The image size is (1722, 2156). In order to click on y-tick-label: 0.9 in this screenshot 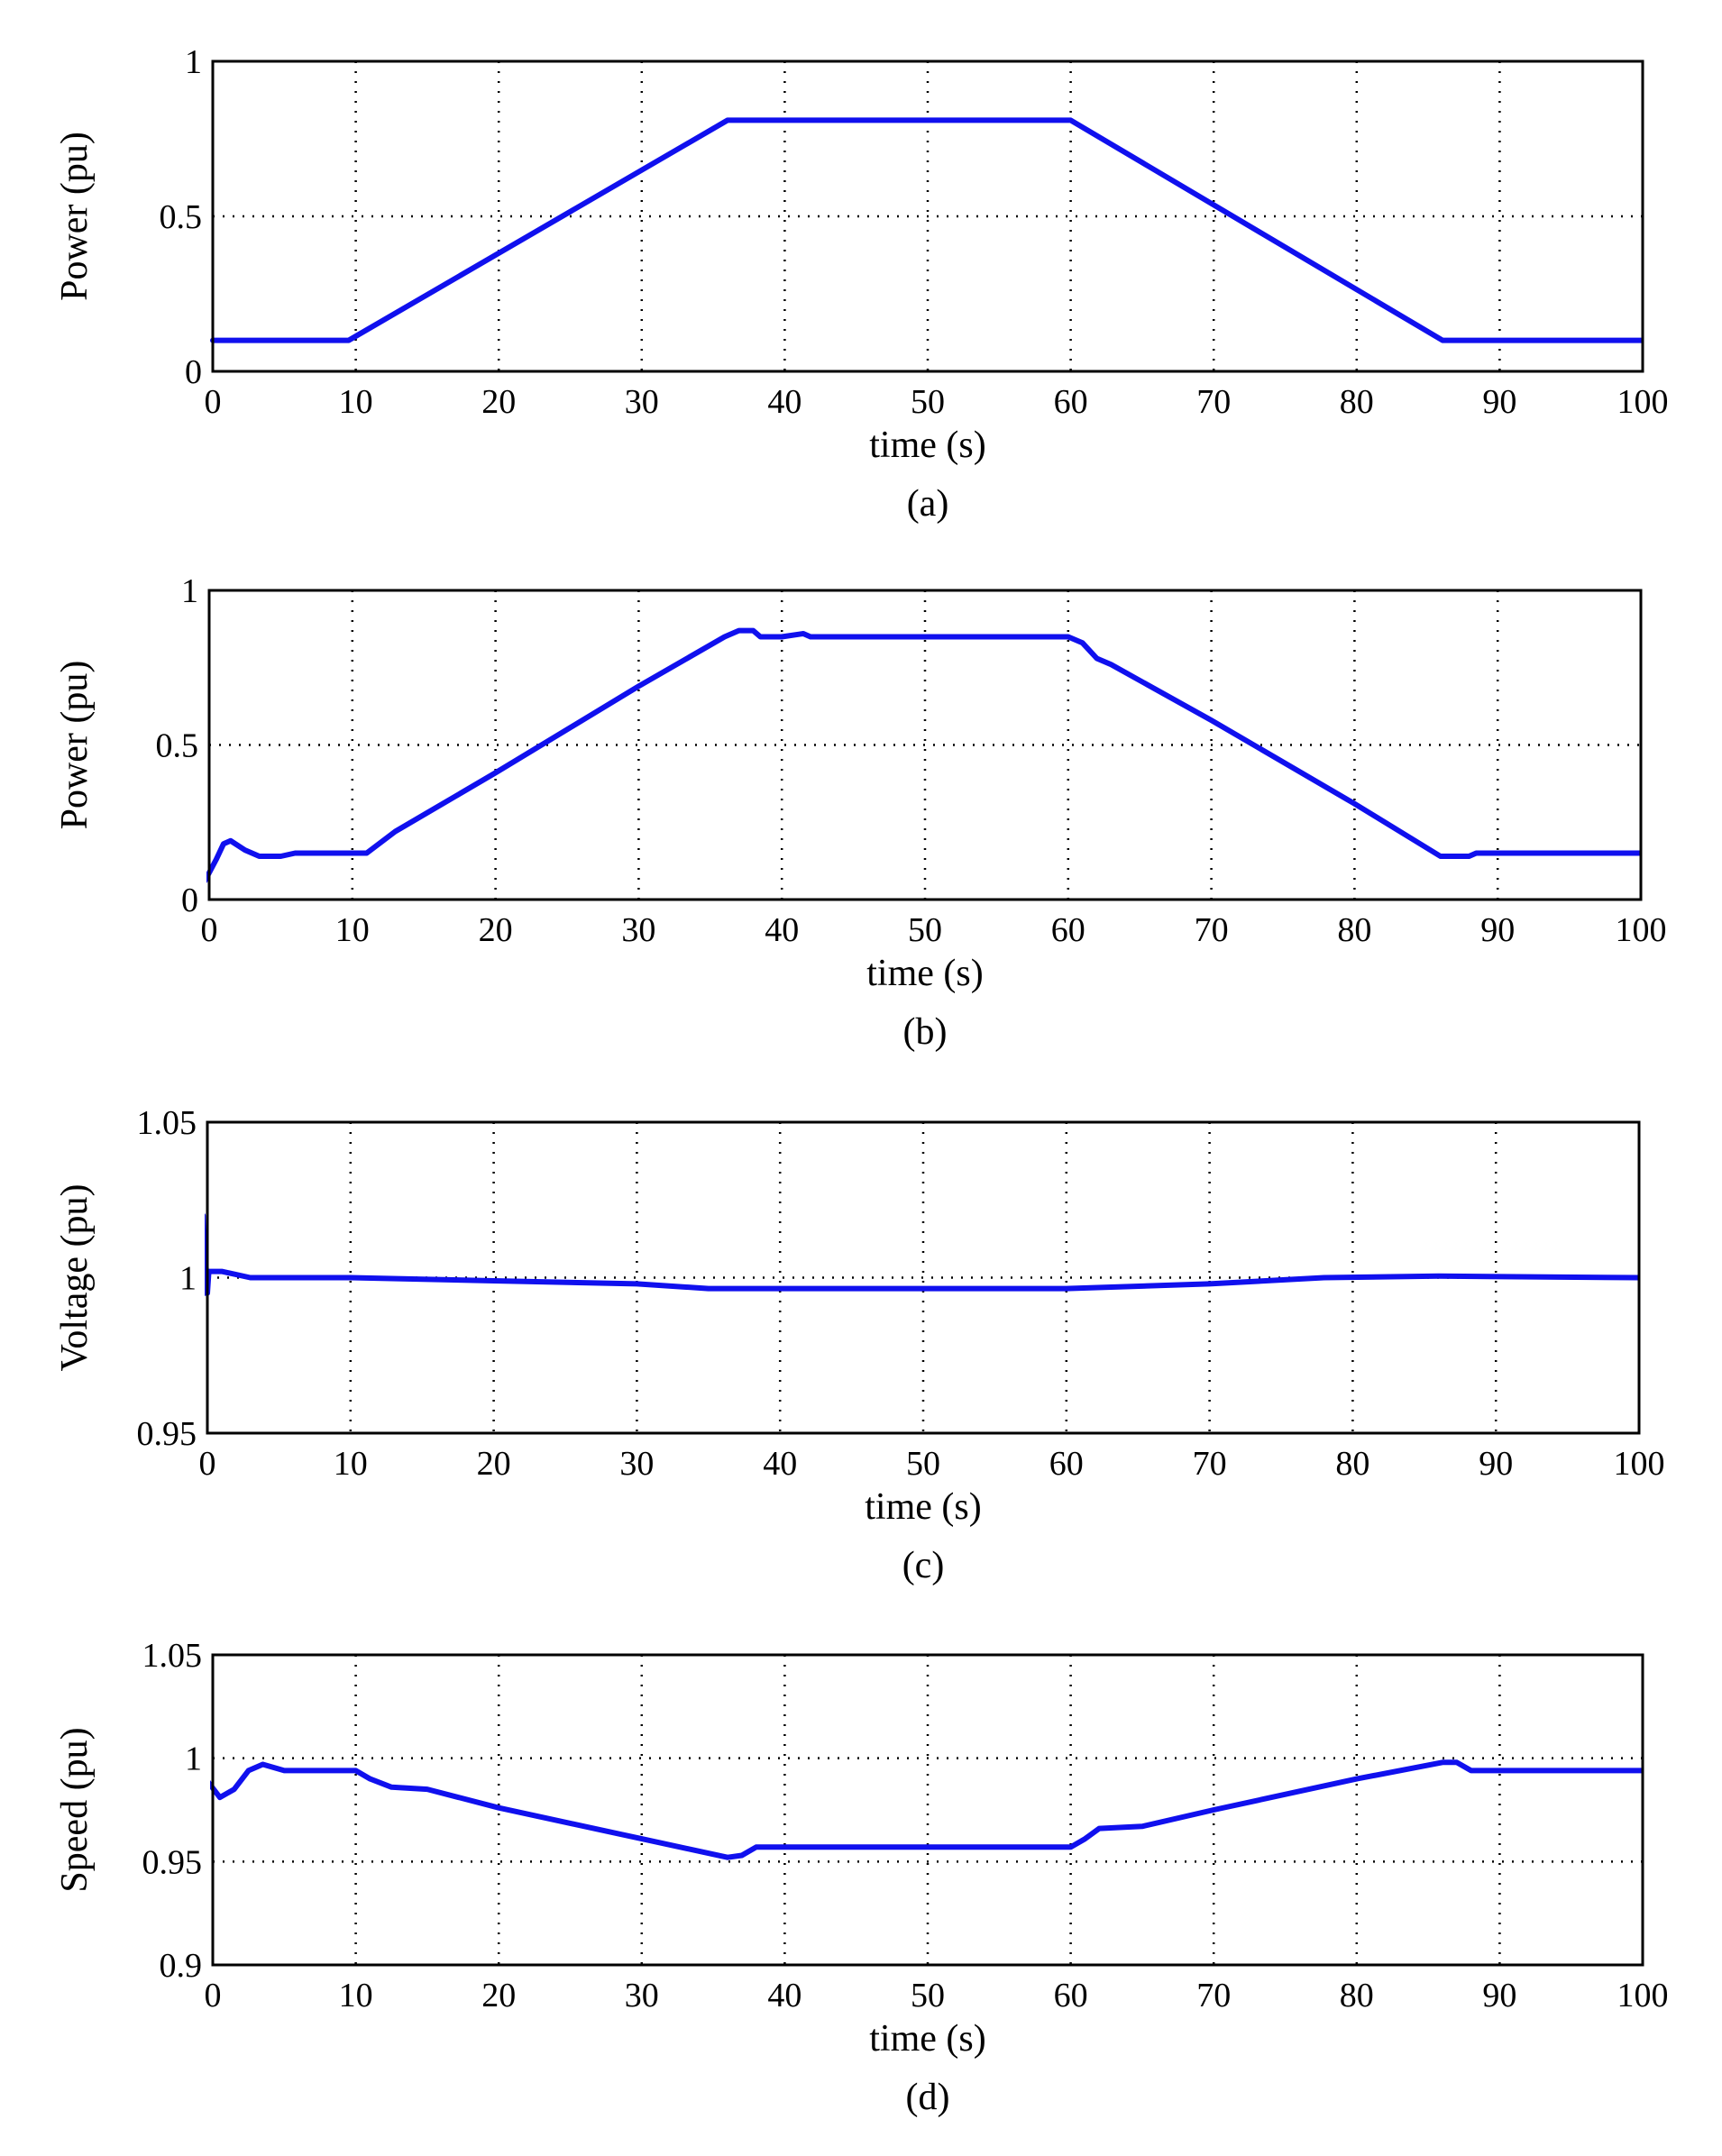, I will do `click(181, 1966)`.